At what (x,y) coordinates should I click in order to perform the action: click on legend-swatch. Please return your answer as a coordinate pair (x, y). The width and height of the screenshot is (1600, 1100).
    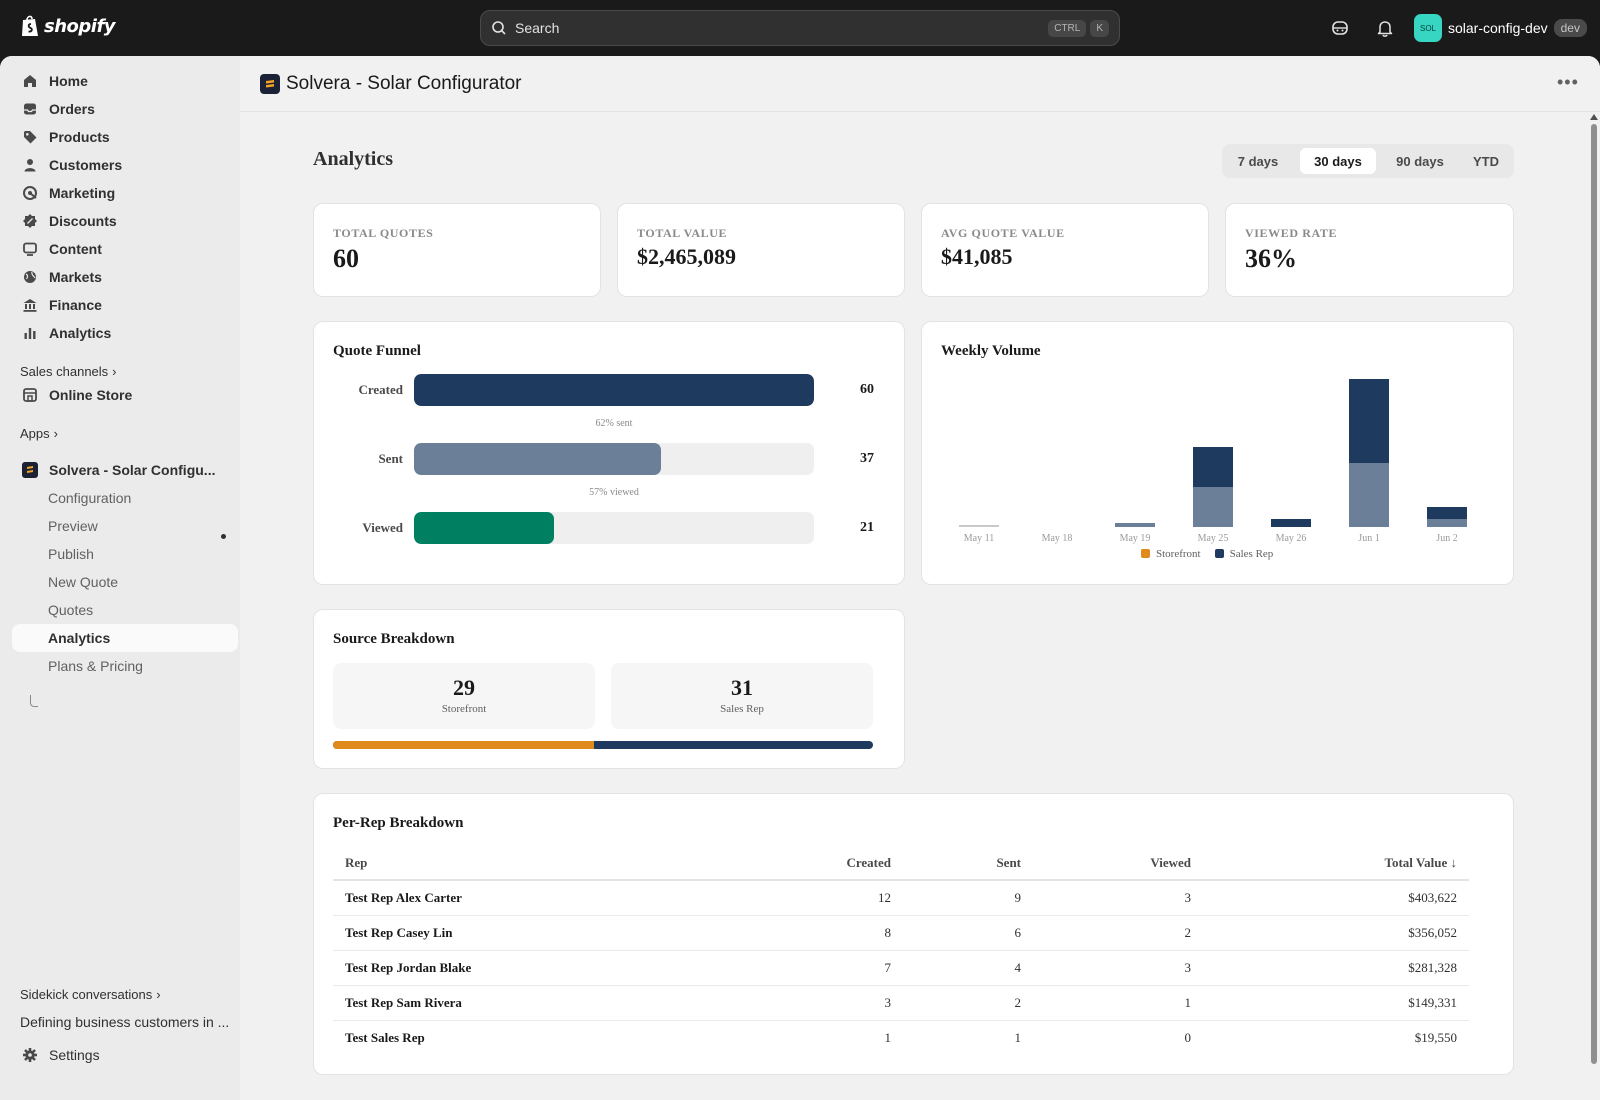
    Looking at the image, I should click on (1219, 553).